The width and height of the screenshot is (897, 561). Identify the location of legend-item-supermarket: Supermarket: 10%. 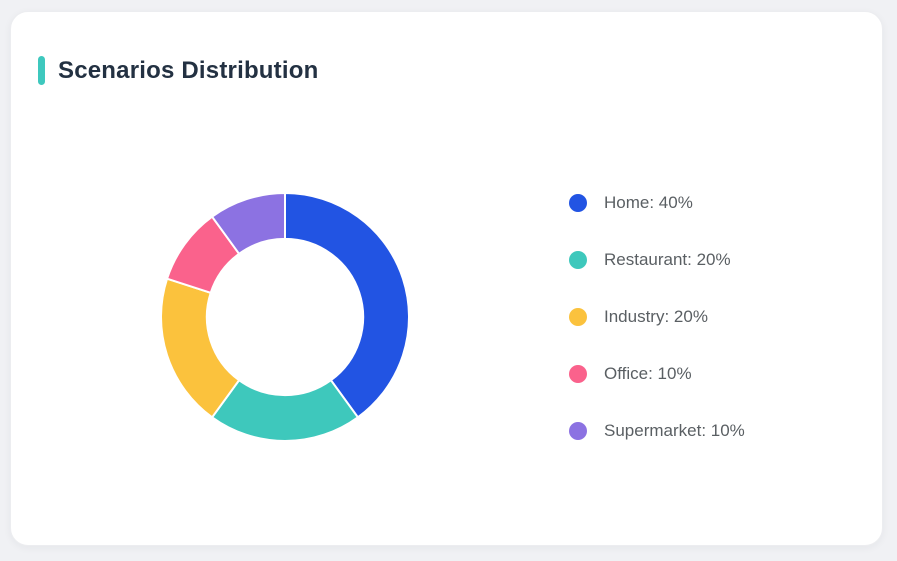
(657, 430).